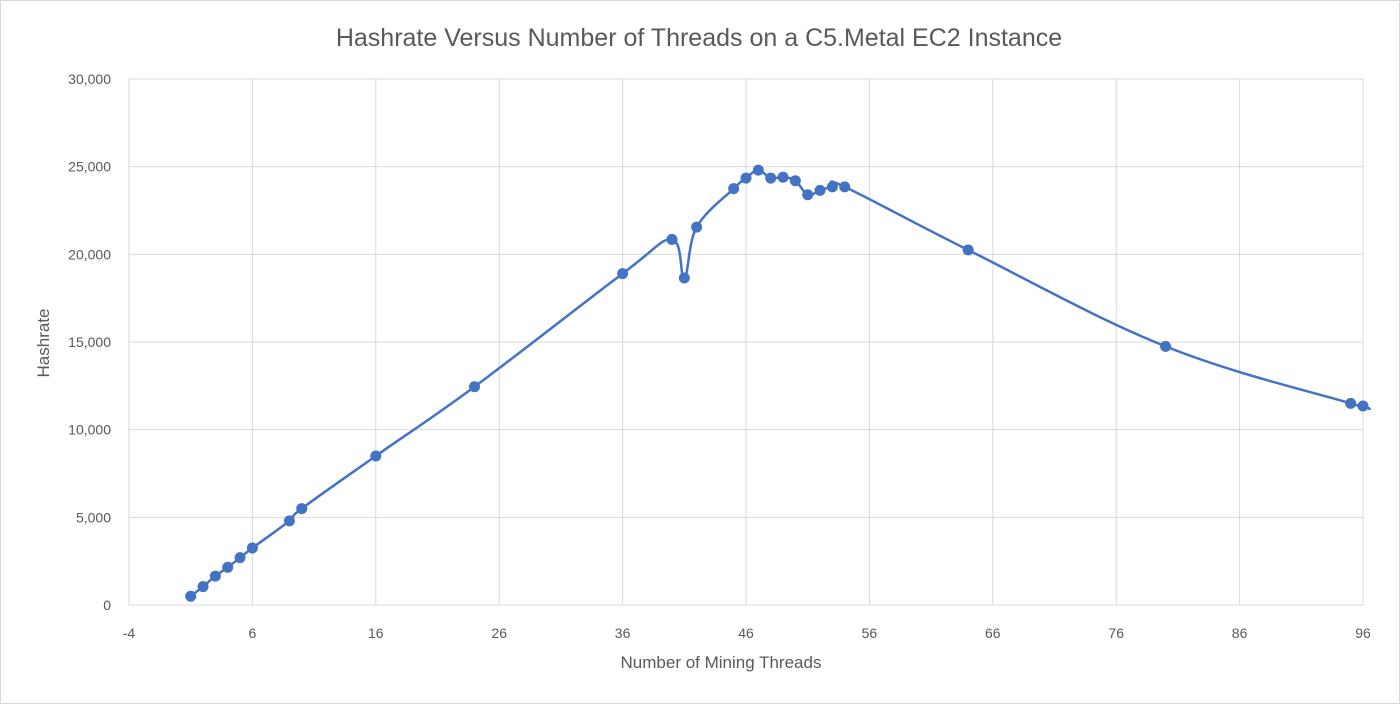 This screenshot has width=1400, height=708. Describe the element at coordinates (376, 633) in the screenshot. I see `x-tick-label: 16` at that location.